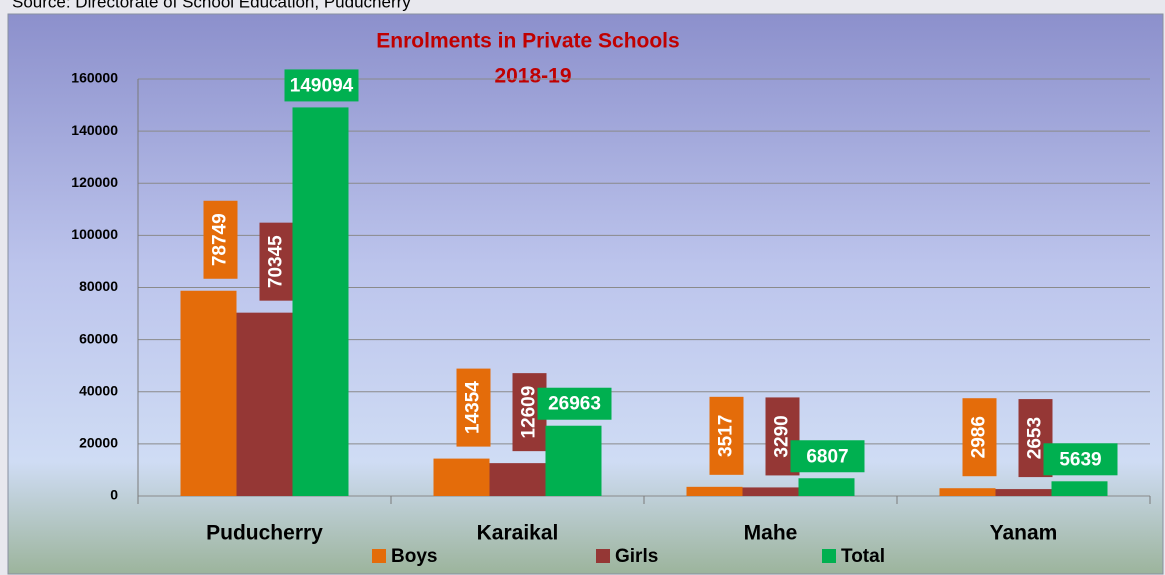  Describe the element at coordinates (94, 78) in the screenshot. I see `y-tick-label: 160000` at that location.